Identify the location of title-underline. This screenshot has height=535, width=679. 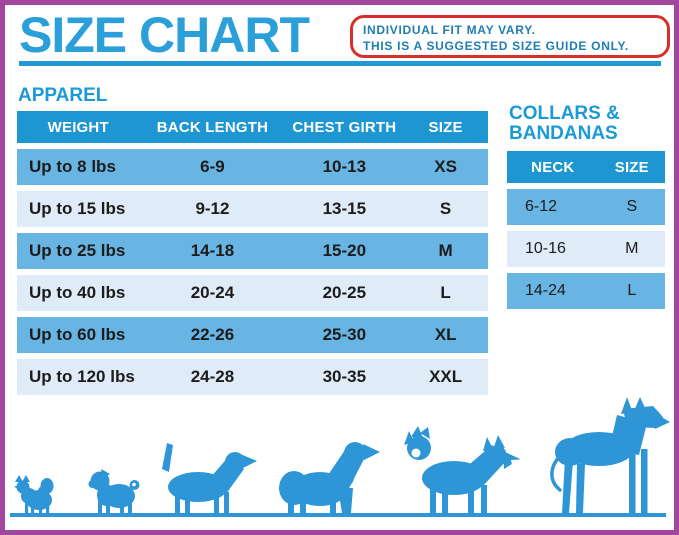
(340, 63).